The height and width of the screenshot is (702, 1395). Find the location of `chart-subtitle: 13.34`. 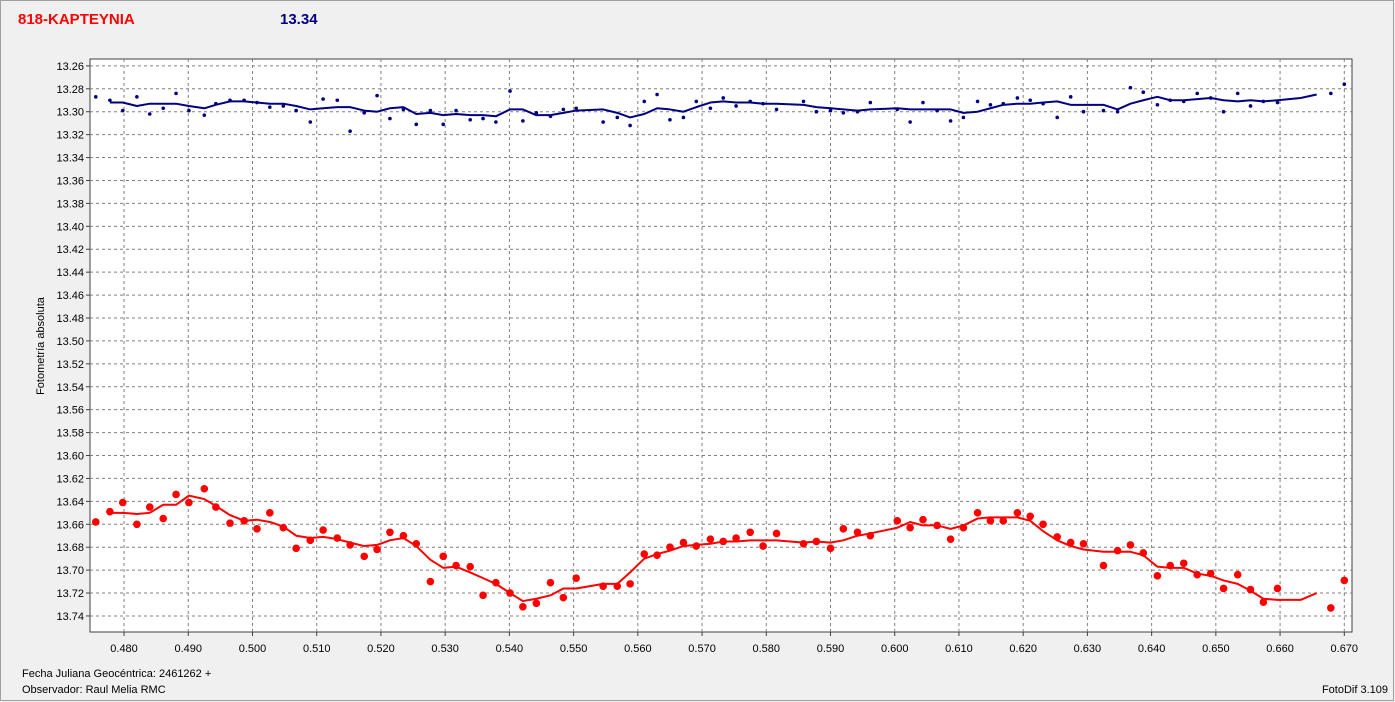

chart-subtitle: 13.34 is located at coordinates (299, 19).